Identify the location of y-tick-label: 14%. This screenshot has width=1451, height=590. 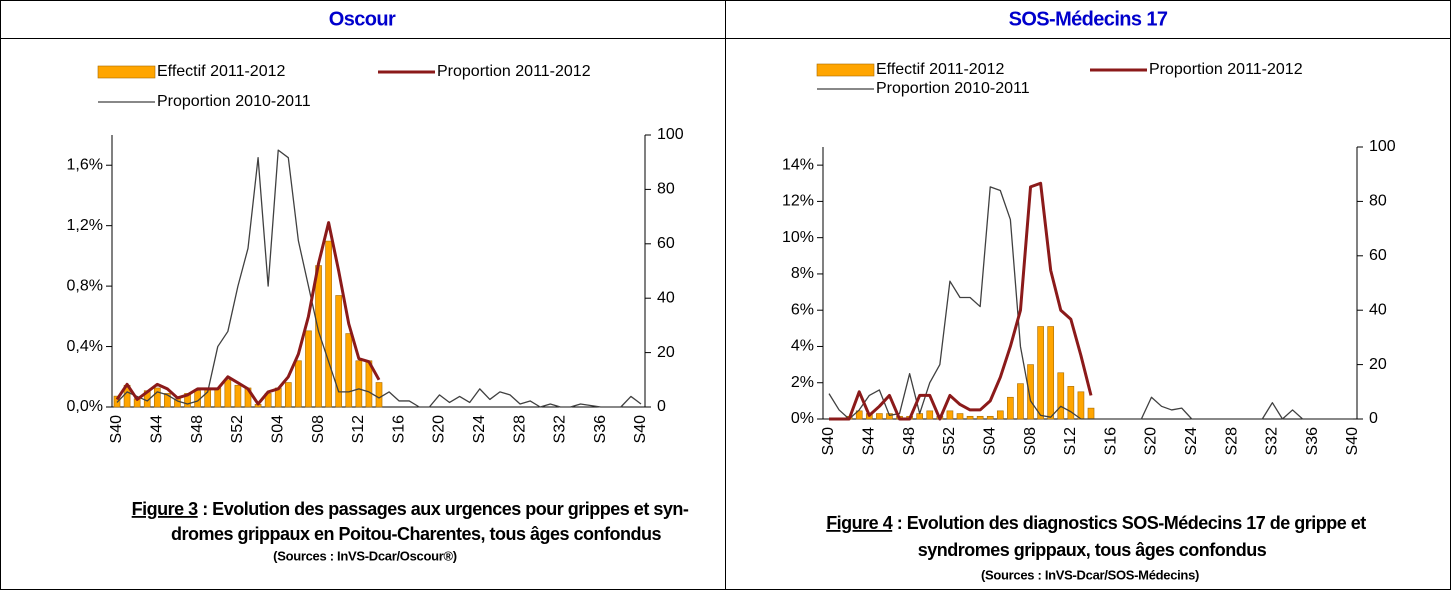
(798, 164).